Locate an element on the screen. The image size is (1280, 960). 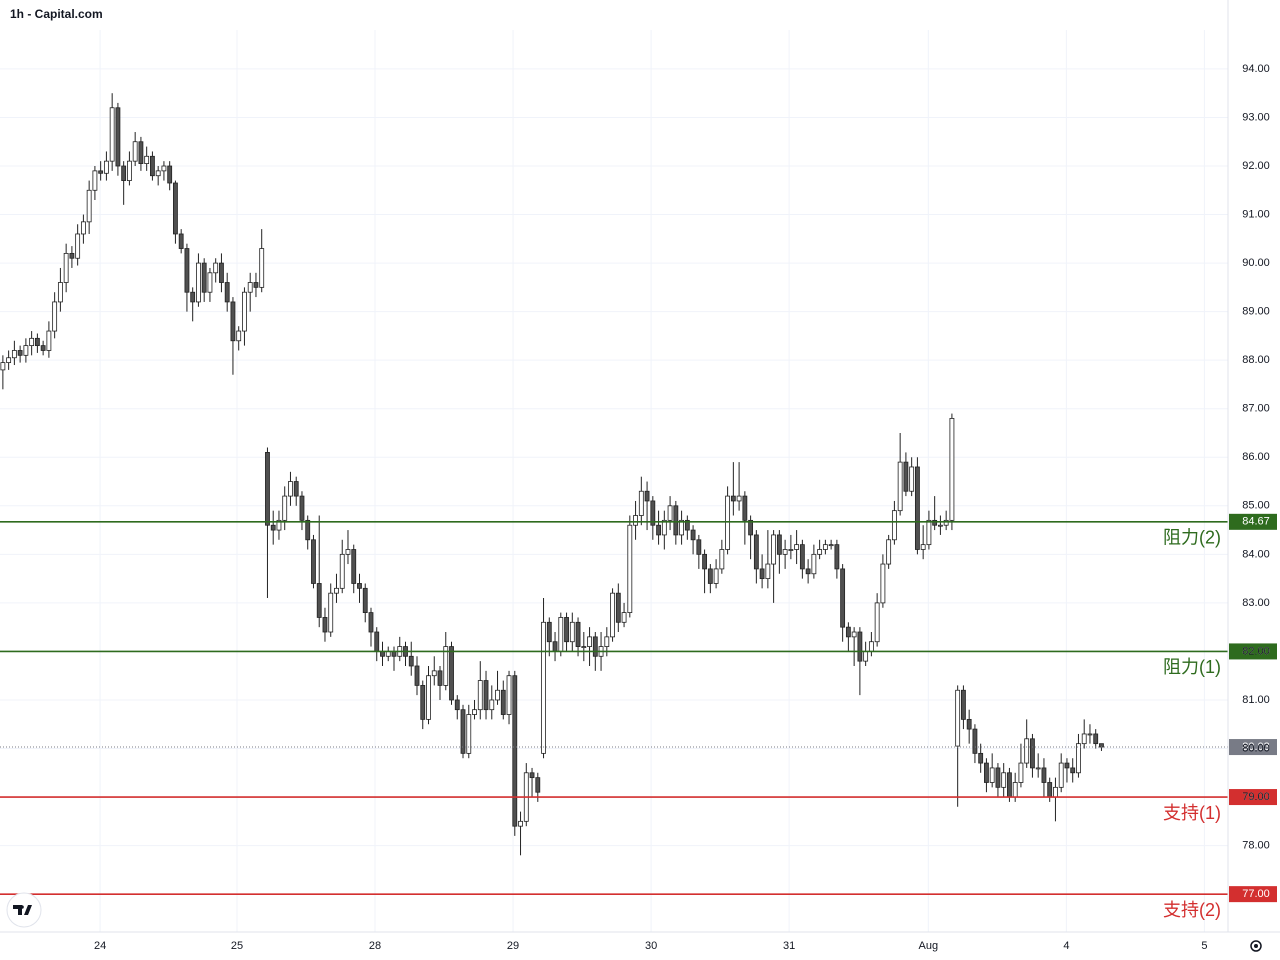
y-tick-label: 78.00 is located at coordinates (1256, 846).